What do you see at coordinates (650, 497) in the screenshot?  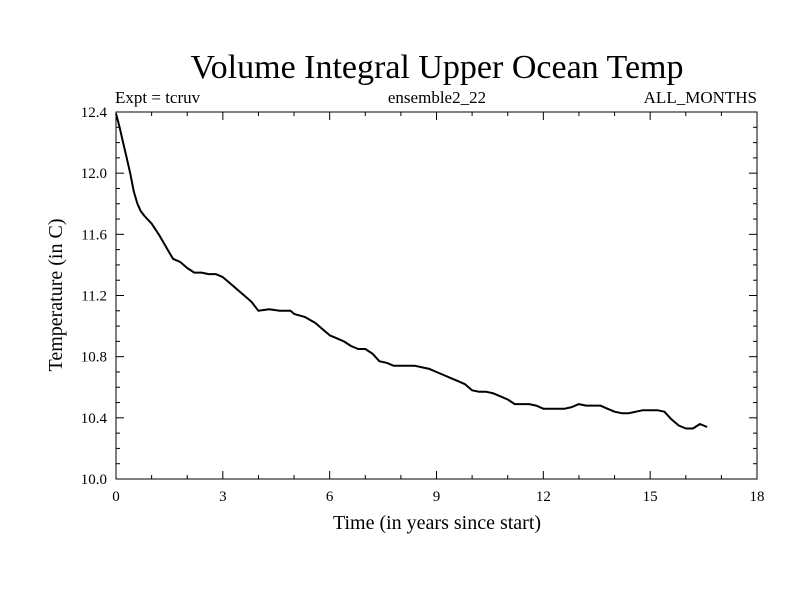 I see `x-tick-label: 15` at bounding box center [650, 497].